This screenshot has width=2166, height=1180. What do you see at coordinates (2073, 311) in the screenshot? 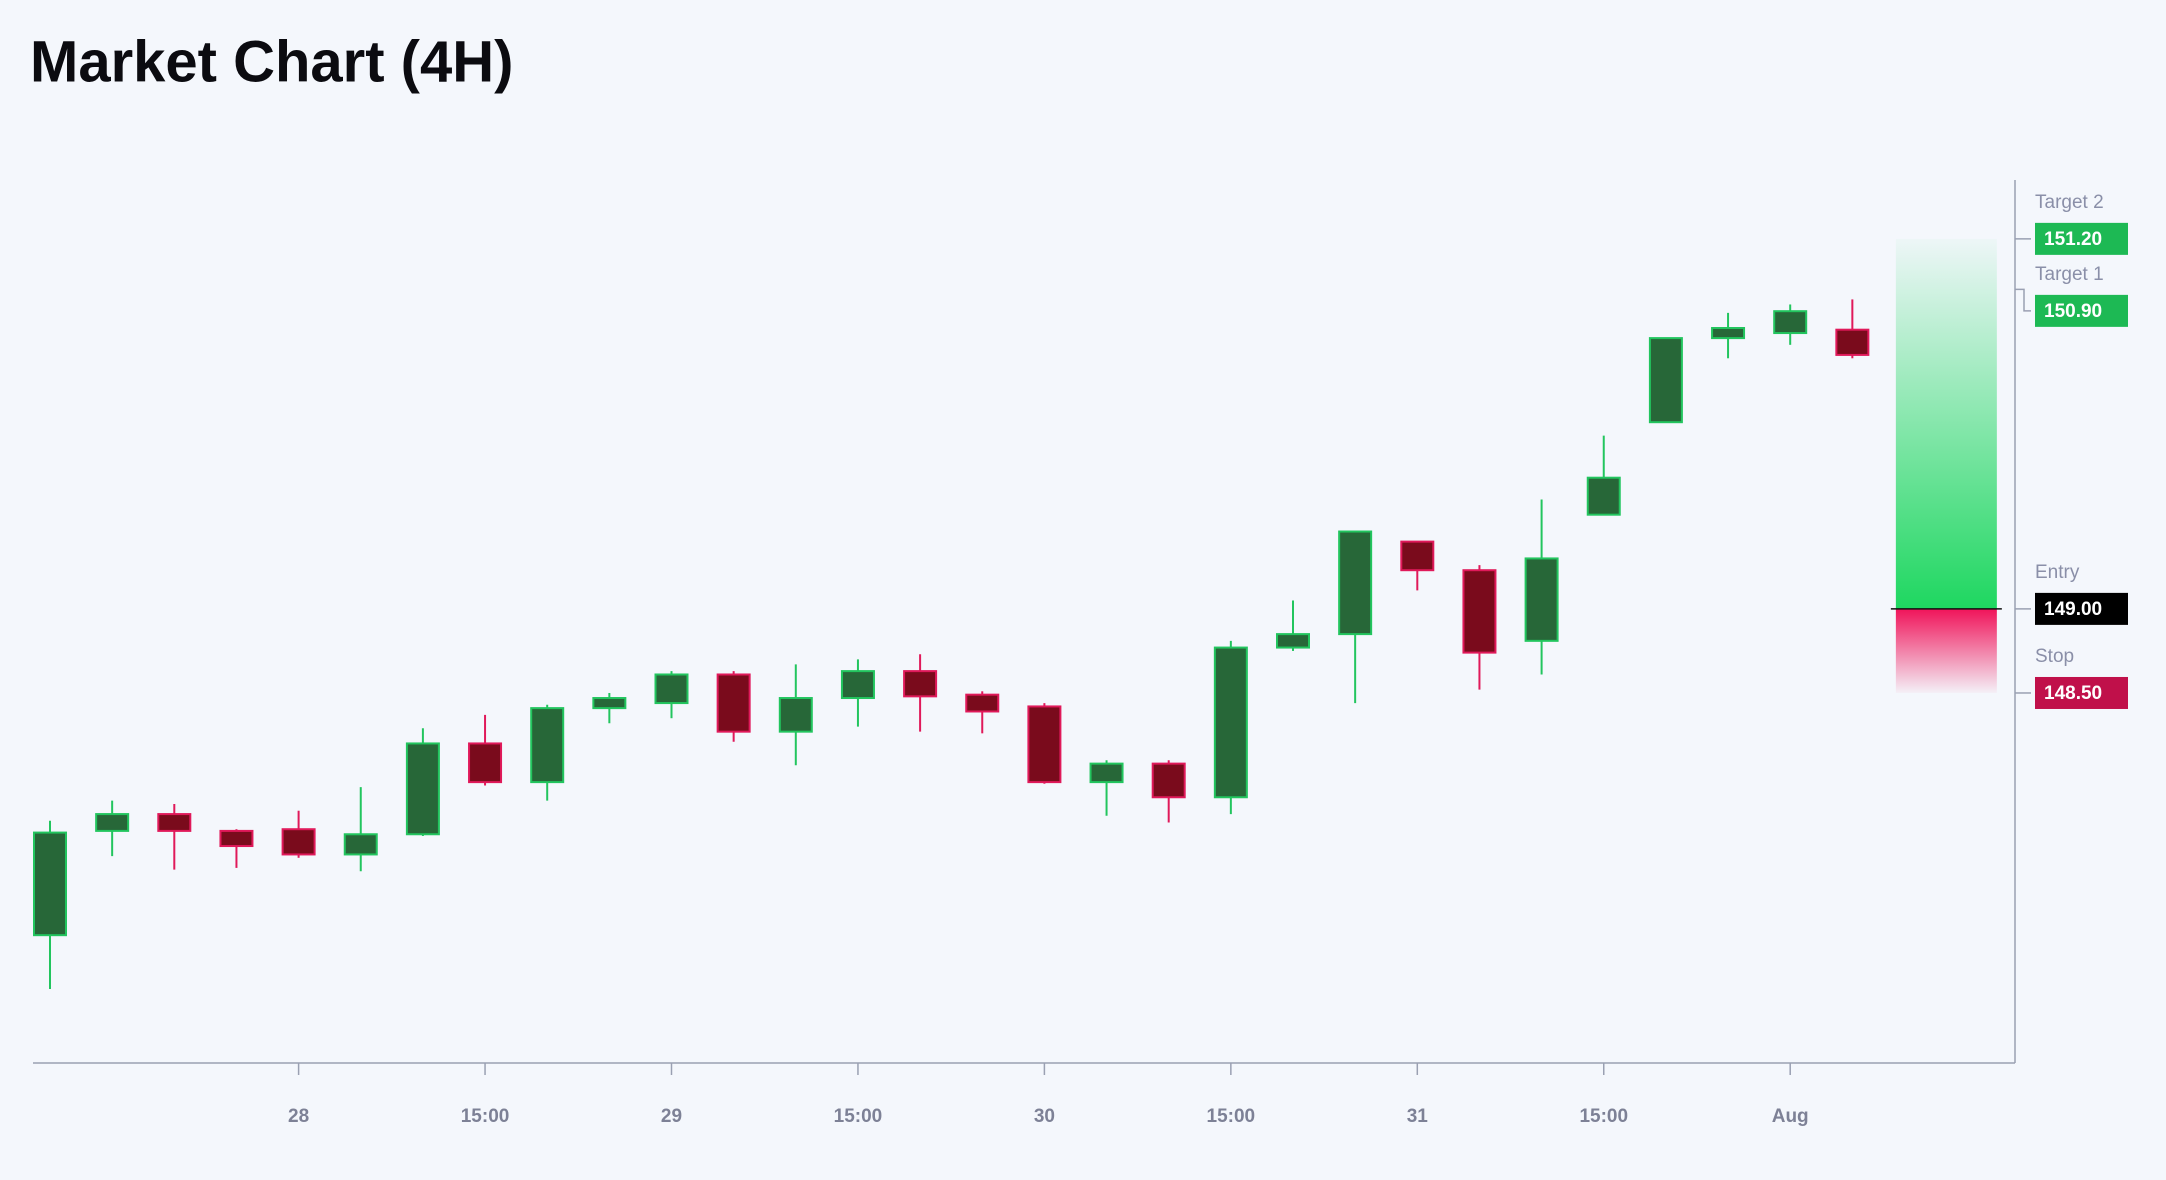
I see `level-value: 150.90` at bounding box center [2073, 311].